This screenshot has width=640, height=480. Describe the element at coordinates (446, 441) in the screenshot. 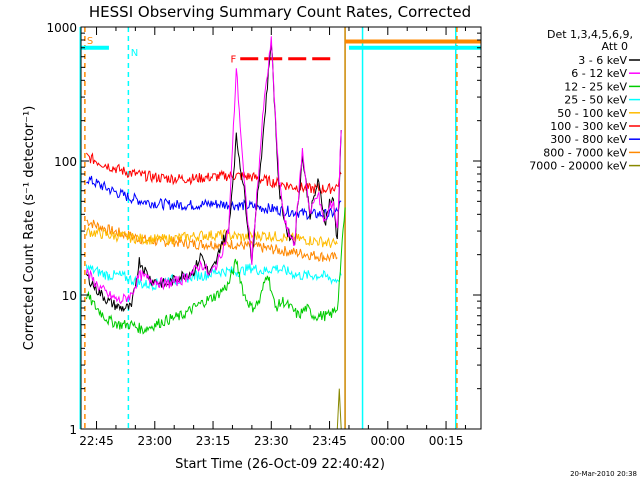

I see `x-tick-label-7: 00:15` at that location.